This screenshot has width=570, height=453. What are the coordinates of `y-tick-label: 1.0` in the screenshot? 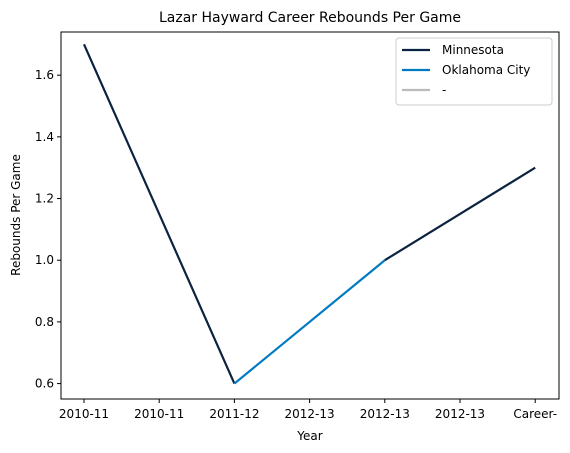 It's located at (44, 260).